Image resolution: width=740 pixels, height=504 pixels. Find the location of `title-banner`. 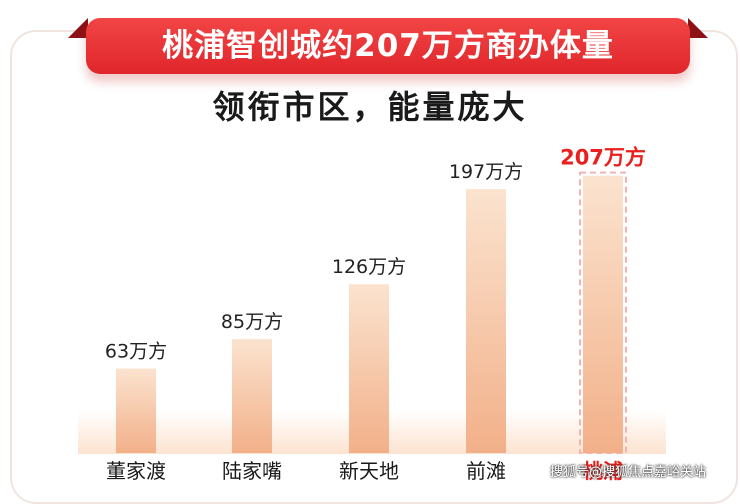

title-banner is located at coordinates (388, 46).